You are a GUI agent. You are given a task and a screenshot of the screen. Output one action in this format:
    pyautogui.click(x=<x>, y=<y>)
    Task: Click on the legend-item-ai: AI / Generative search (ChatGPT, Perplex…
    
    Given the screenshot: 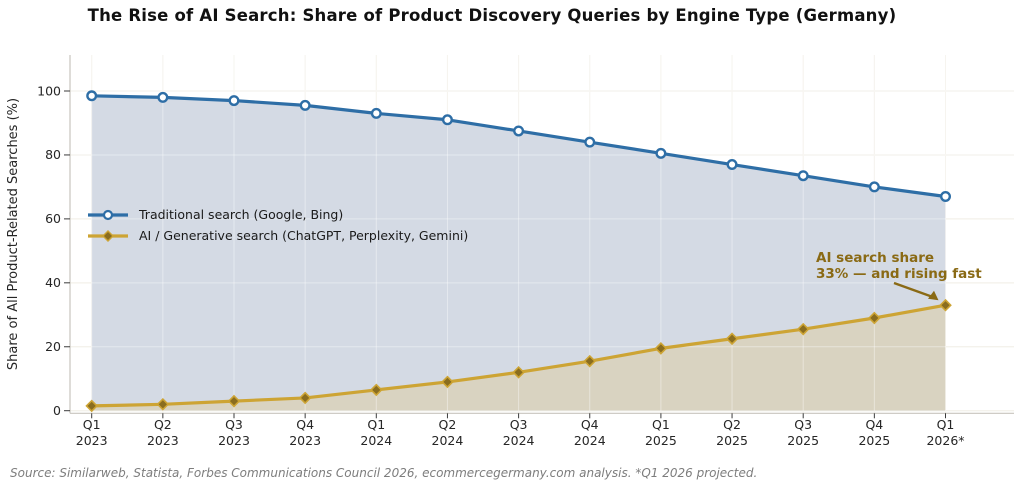 What is the action you would take?
    pyautogui.click(x=277, y=235)
    